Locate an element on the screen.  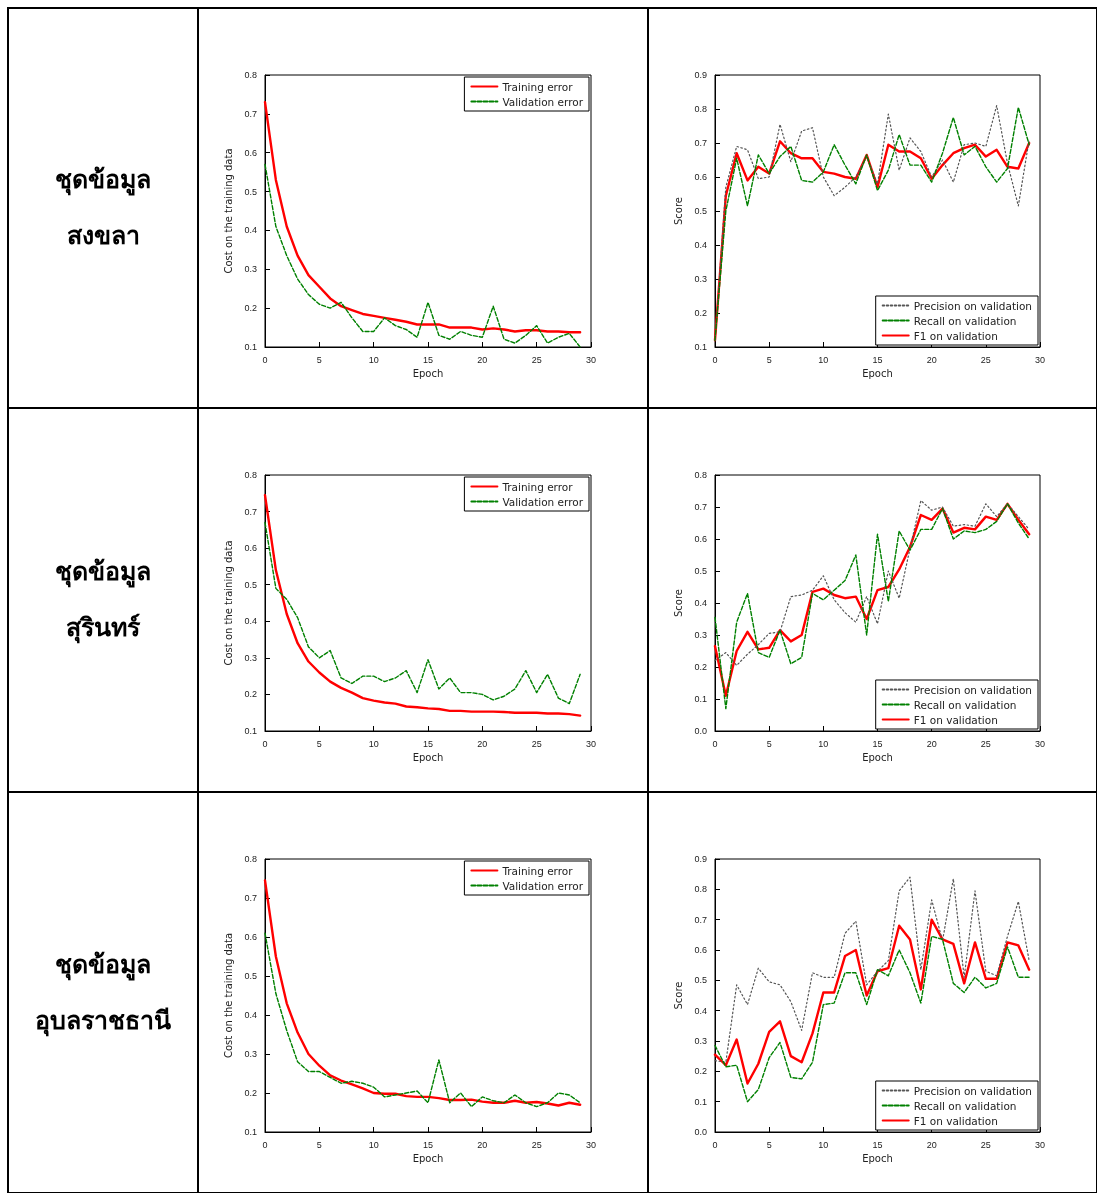
text: ชุดข้อมูล สงขลา is located at coordinates (103, 208).